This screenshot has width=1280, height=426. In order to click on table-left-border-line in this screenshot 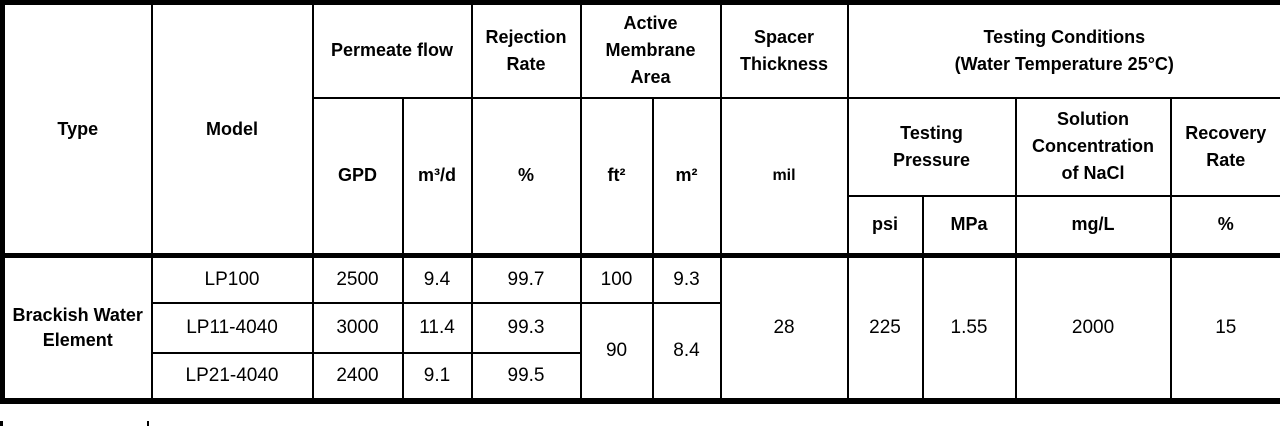, I will do `click(1, 423)`.